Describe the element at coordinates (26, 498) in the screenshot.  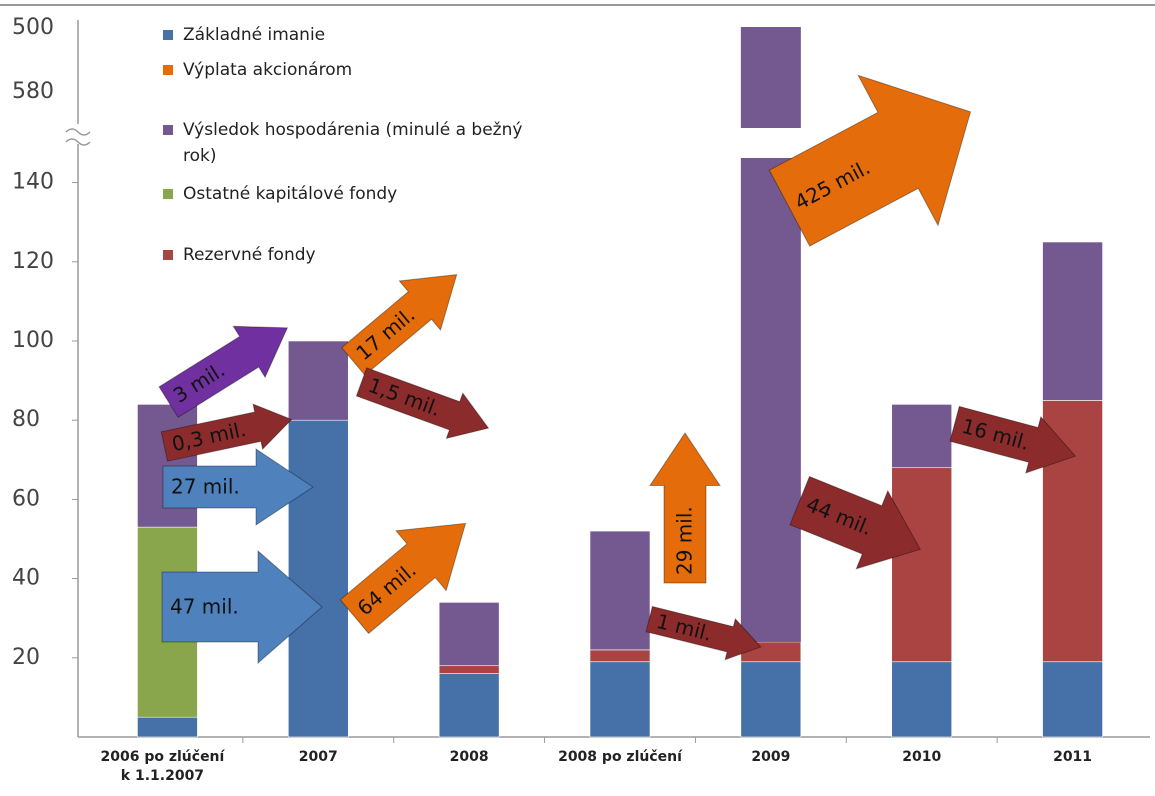
I see `y-tick-label: 60` at that location.